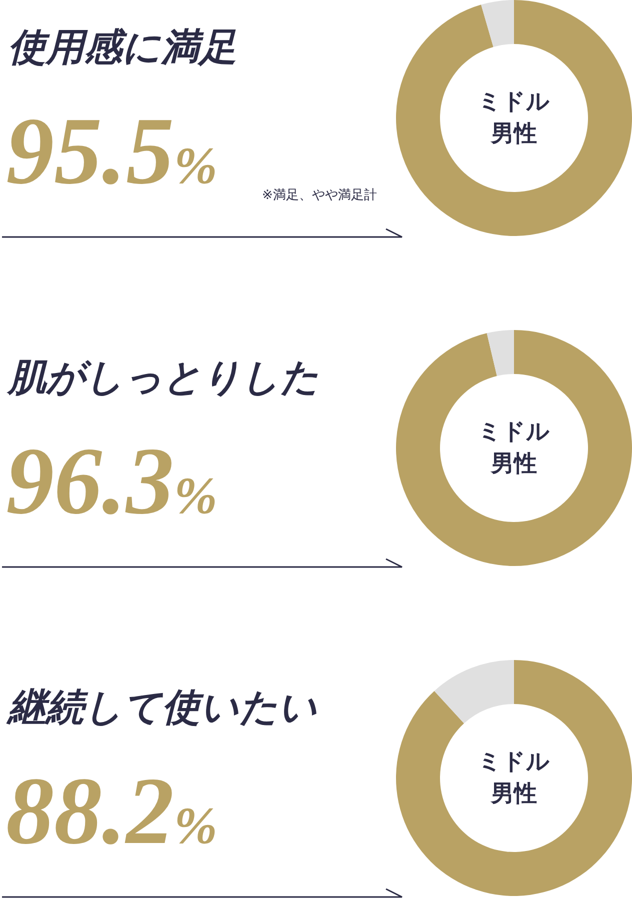 The width and height of the screenshot is (632, 900). Describe the element at coordinates (112, 811) in the screenshot. I see `data-label: 88.2%` at that location.